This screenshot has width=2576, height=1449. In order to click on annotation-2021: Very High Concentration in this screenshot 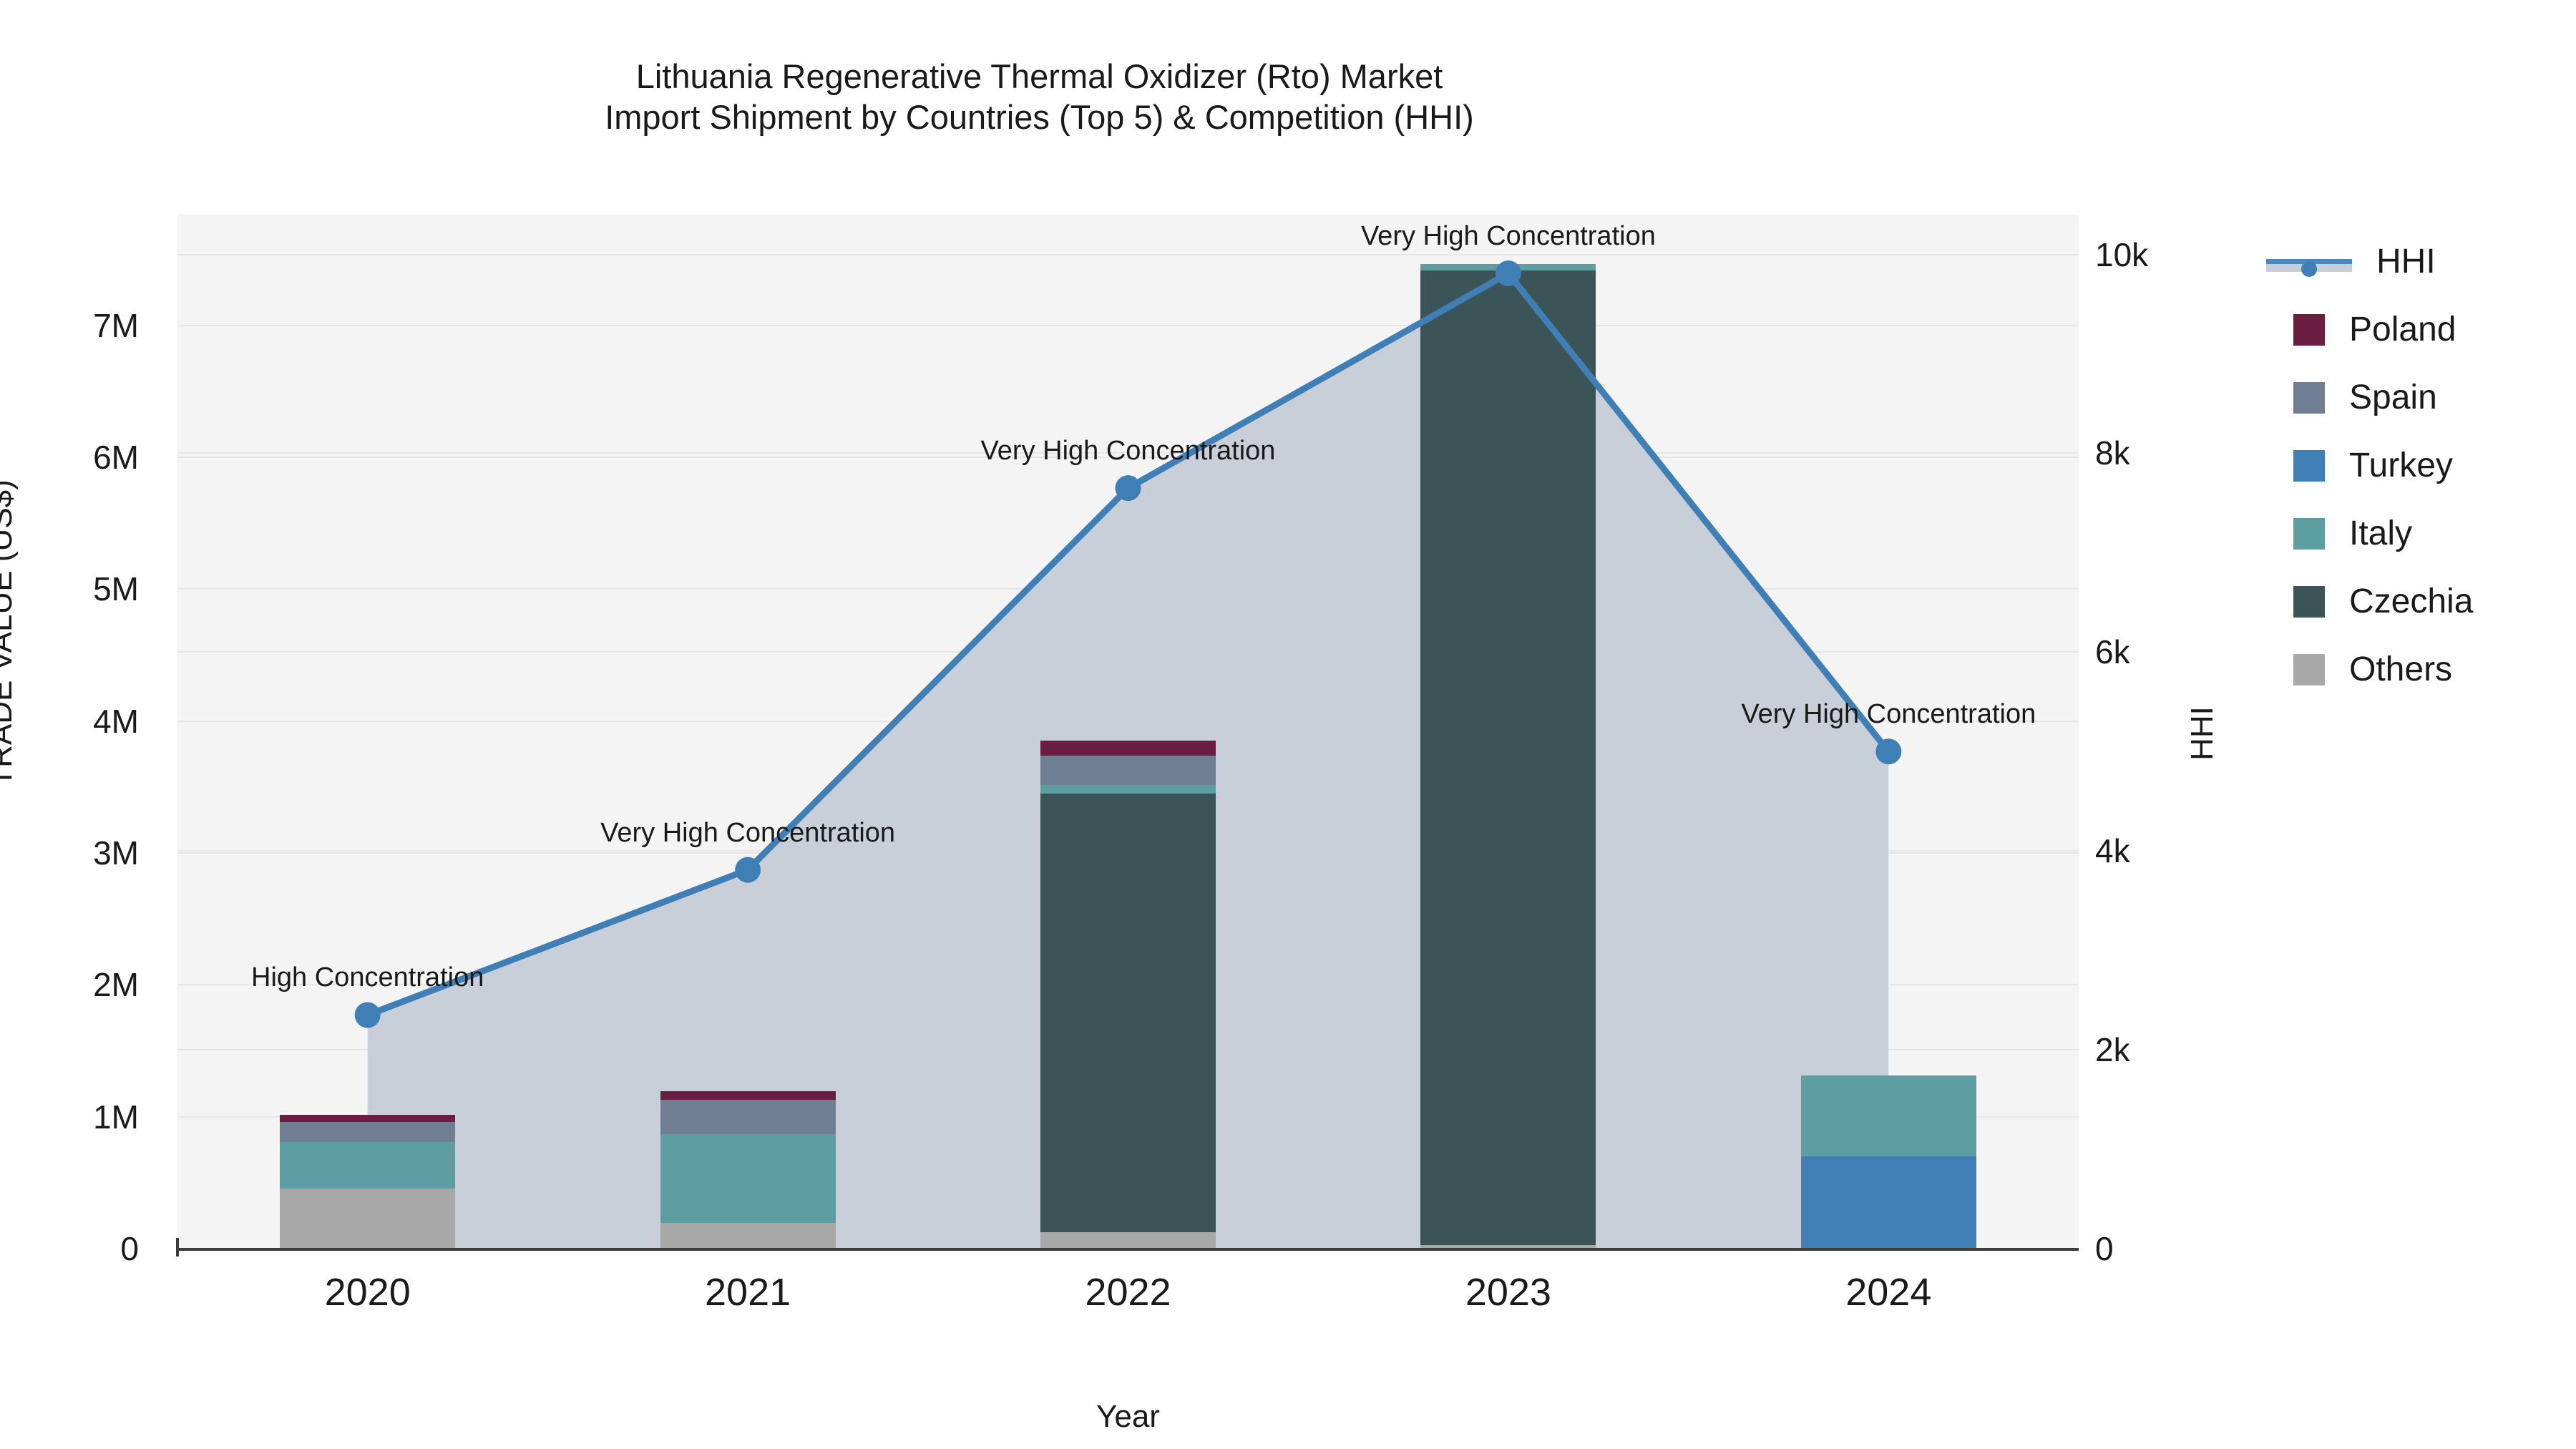, I will do `click(748, 832)`.